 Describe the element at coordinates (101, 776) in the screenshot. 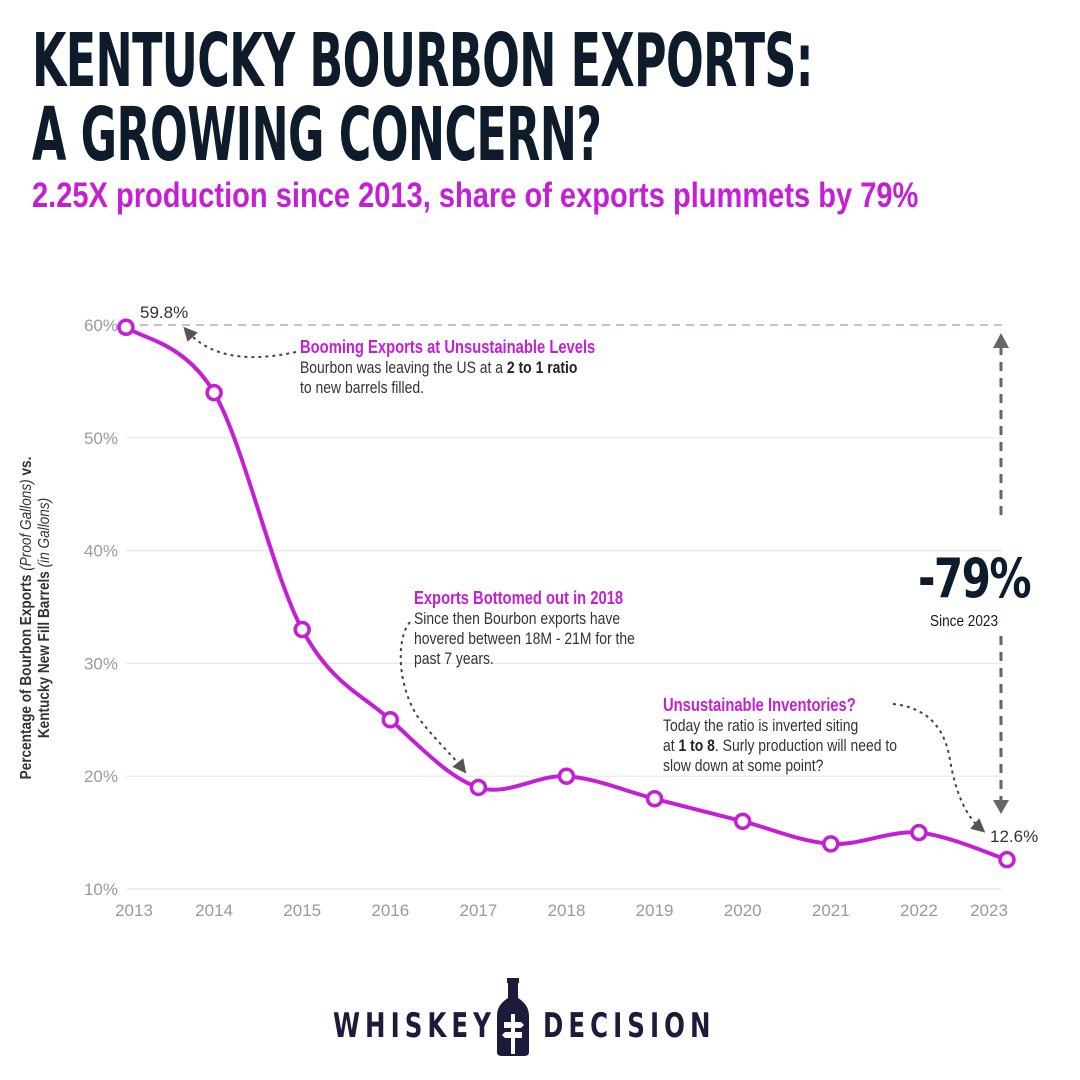

I see `y-tick-label: 20%` at that location.